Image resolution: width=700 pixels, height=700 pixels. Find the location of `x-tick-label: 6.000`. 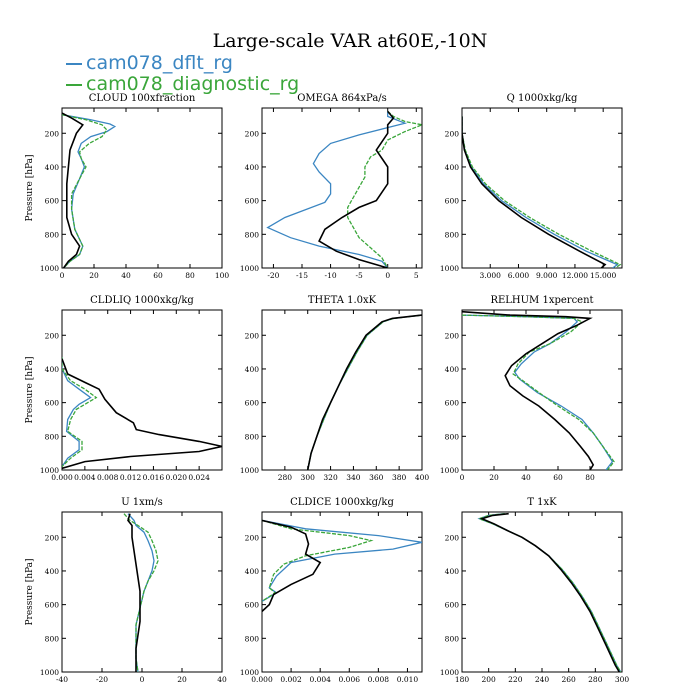

x-tick-label: 6.000 is located at coordinates (519, 275).